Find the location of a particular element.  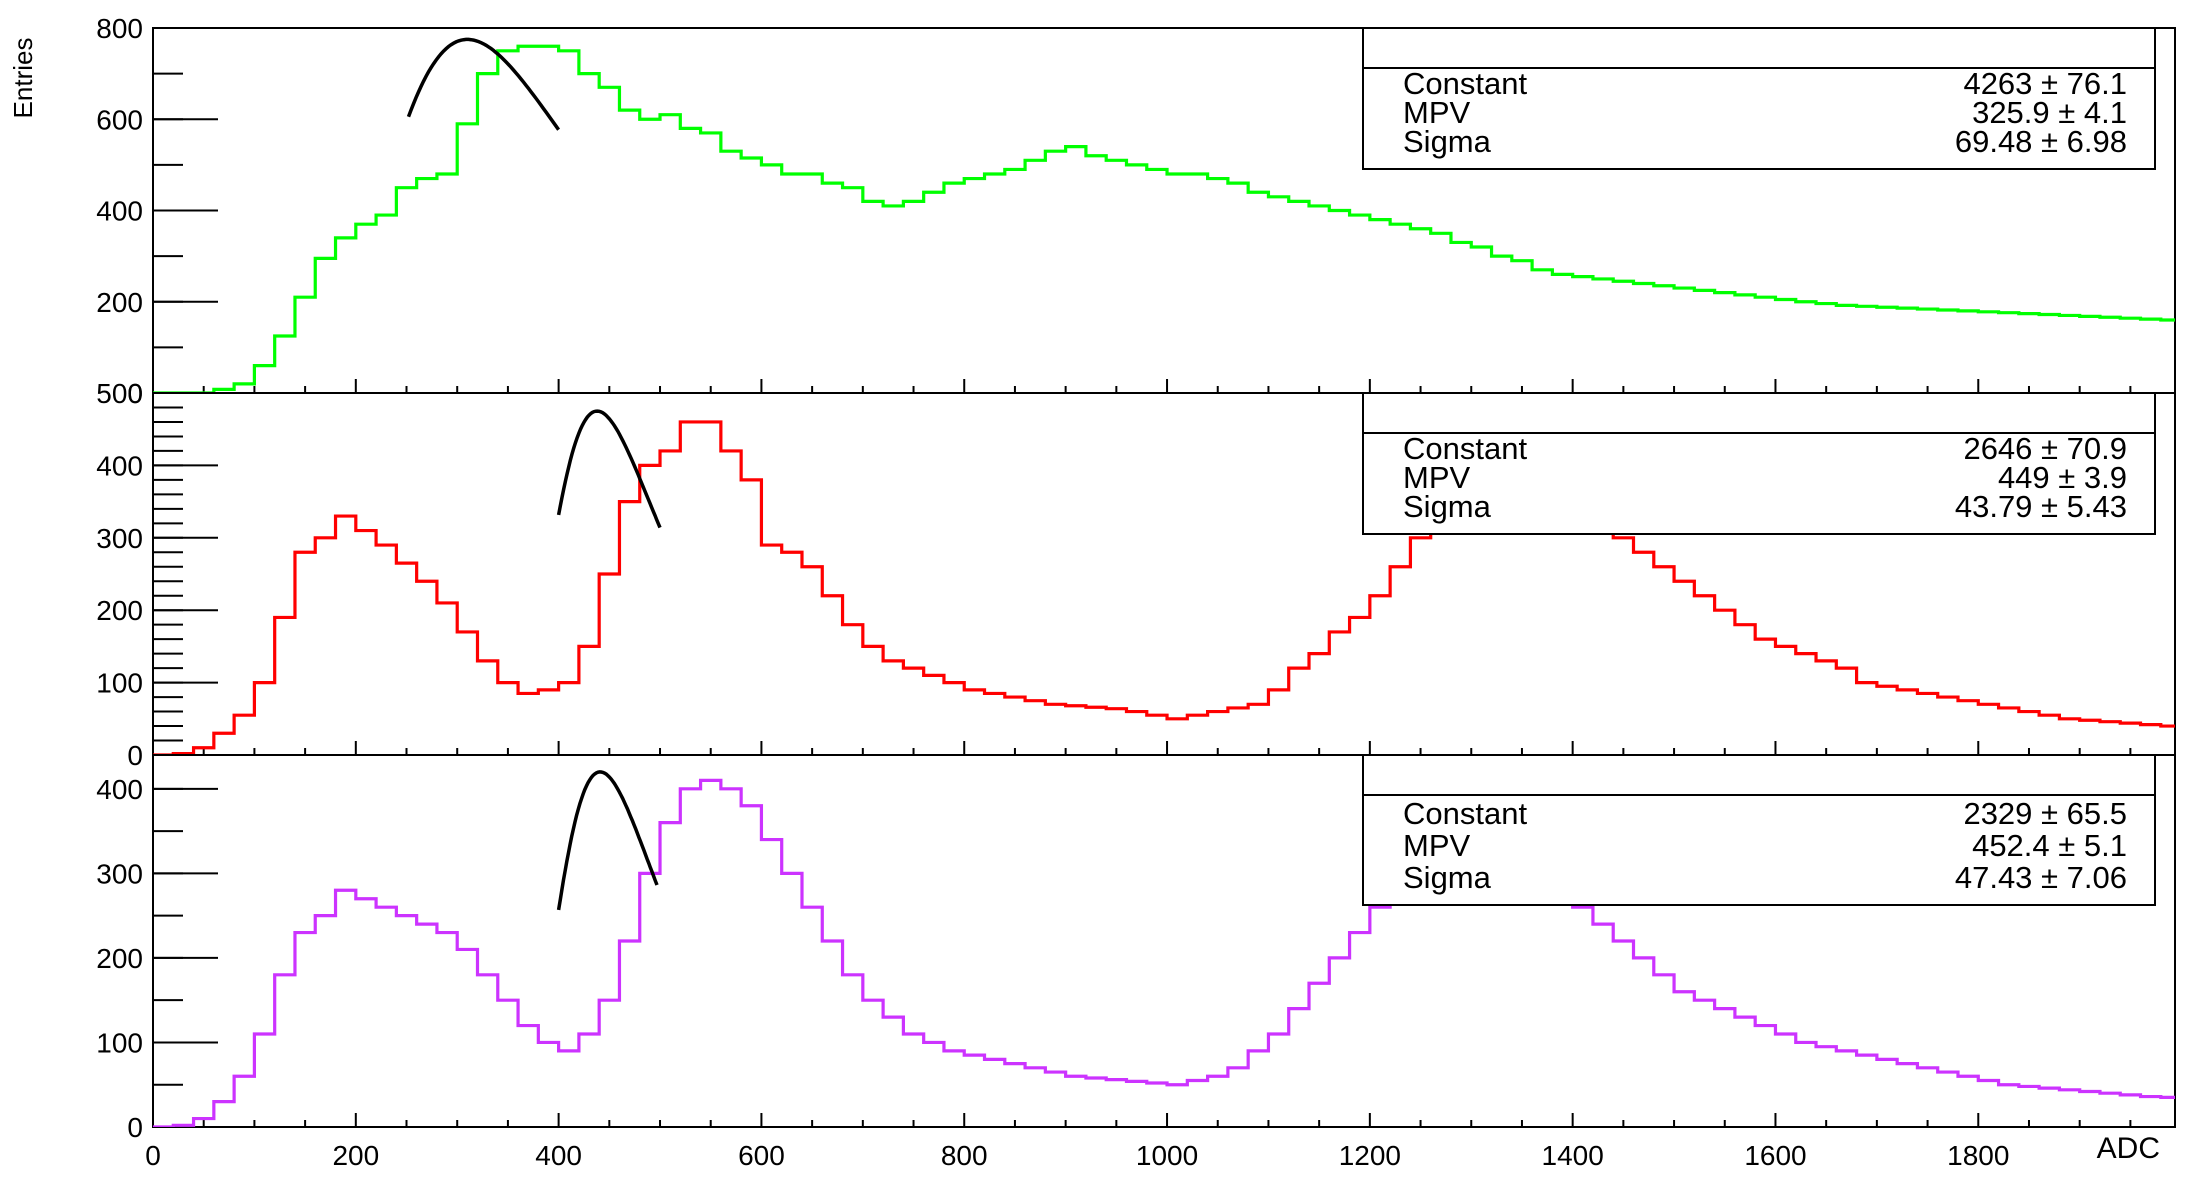

x-tick-label: 400 is located at coordinates (558, 1155).